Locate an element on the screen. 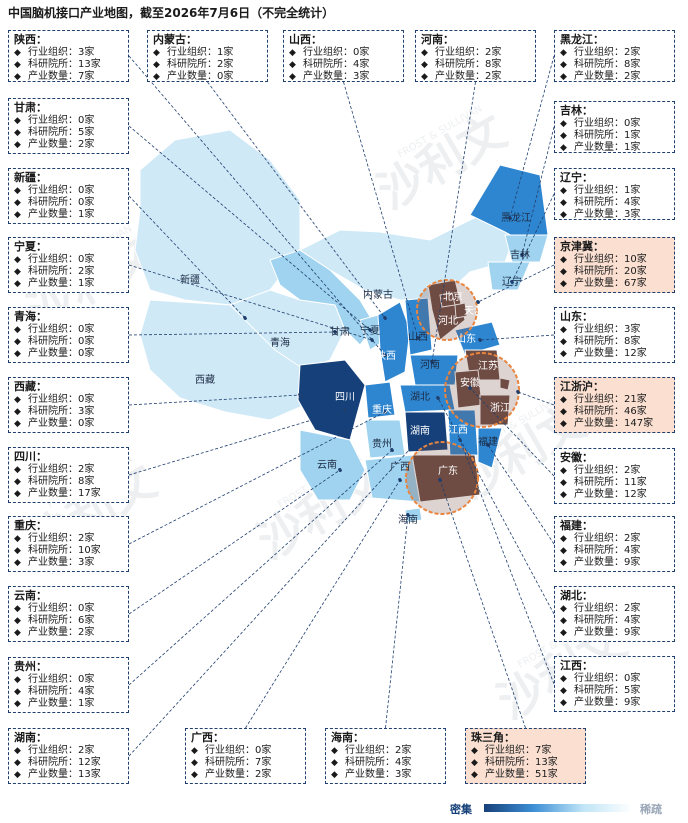 This screenshot has width=688, height=823. region-name: 四川： is located at coordinates (30, 456).